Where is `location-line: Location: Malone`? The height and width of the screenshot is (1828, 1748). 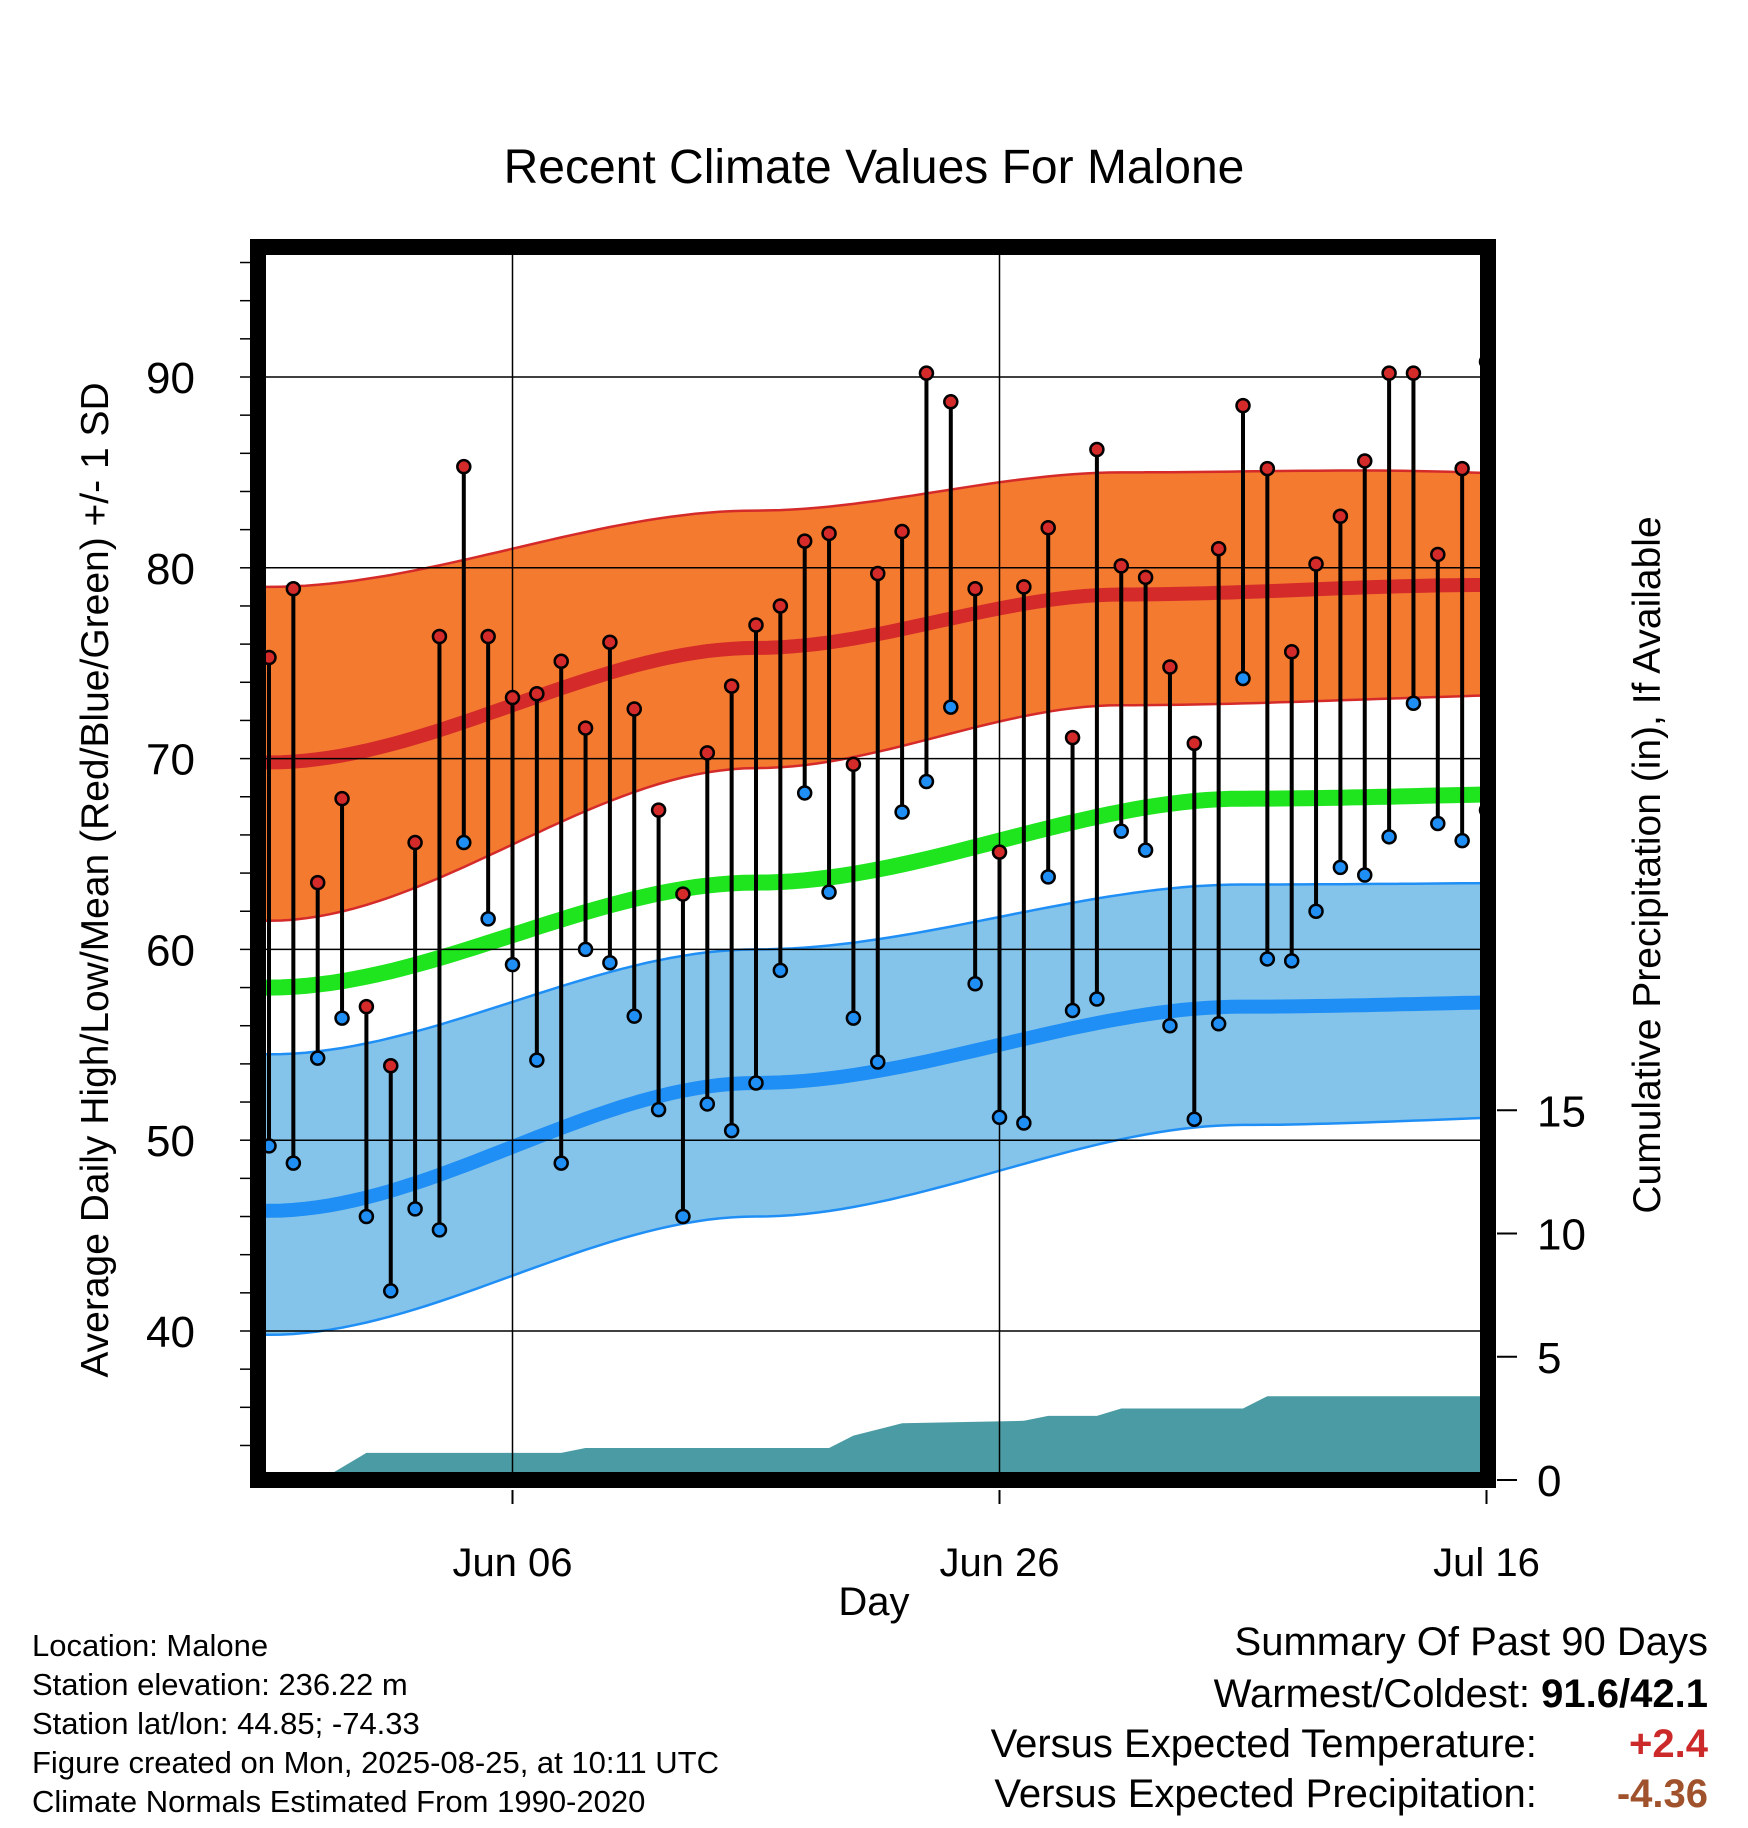 location-line: Location: Malone is located at coordinates (150, 1645).